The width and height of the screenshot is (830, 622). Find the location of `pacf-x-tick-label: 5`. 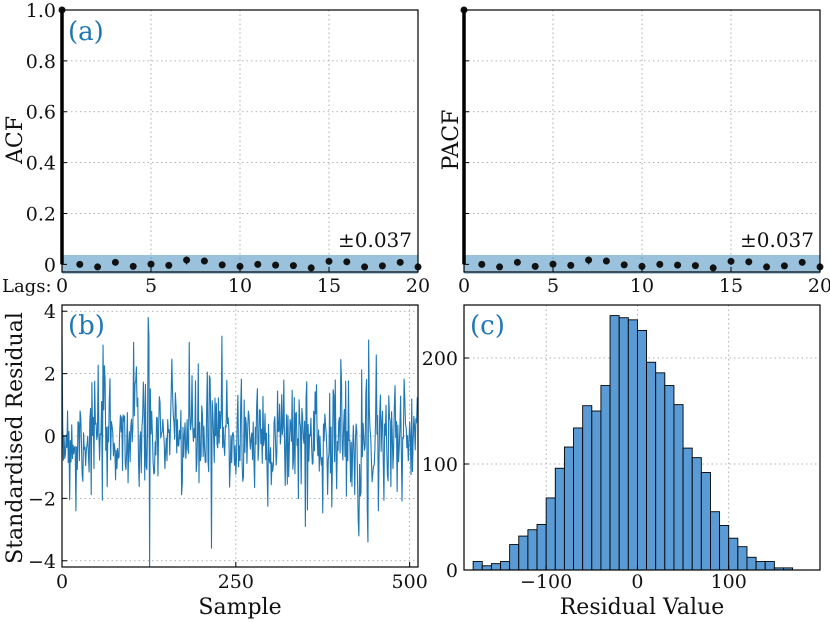

pacf-x-tick-label: 5 is located at coordinates (553, 286).